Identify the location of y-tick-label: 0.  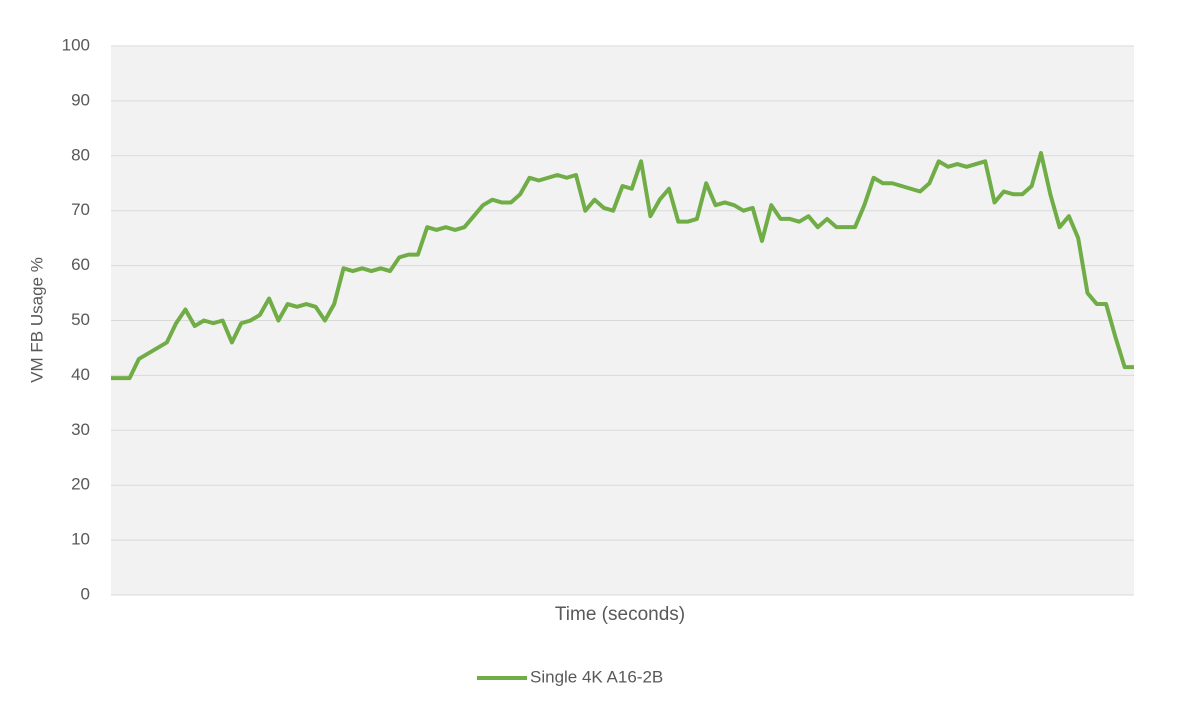
(85, 593).